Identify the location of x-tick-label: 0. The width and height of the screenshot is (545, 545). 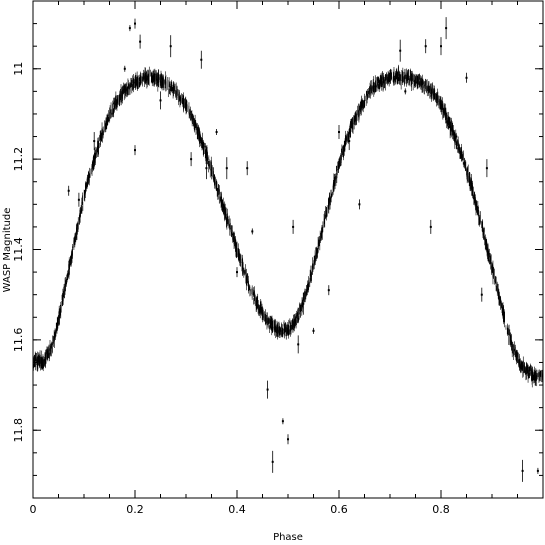
(33, 509).